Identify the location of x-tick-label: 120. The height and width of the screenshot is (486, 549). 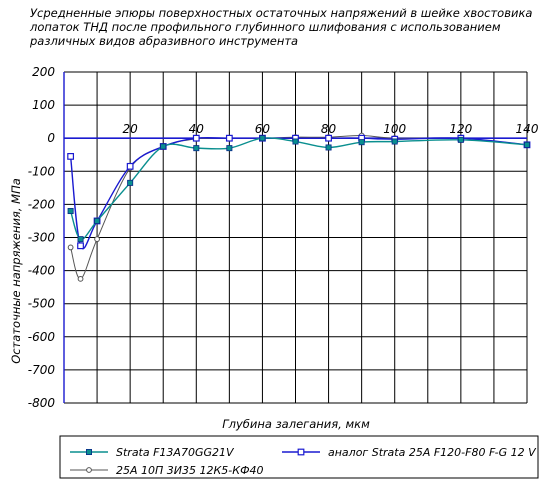
(460, 129).